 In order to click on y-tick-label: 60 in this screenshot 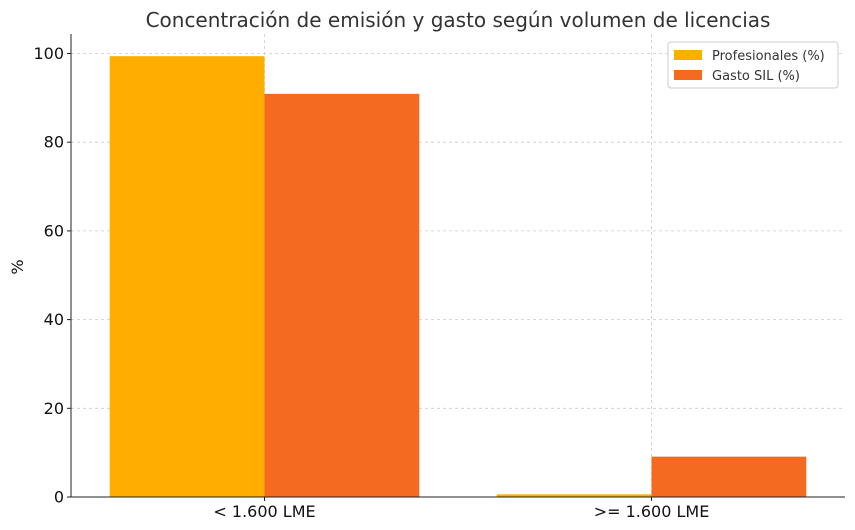, I will do `click(54, 230)`.